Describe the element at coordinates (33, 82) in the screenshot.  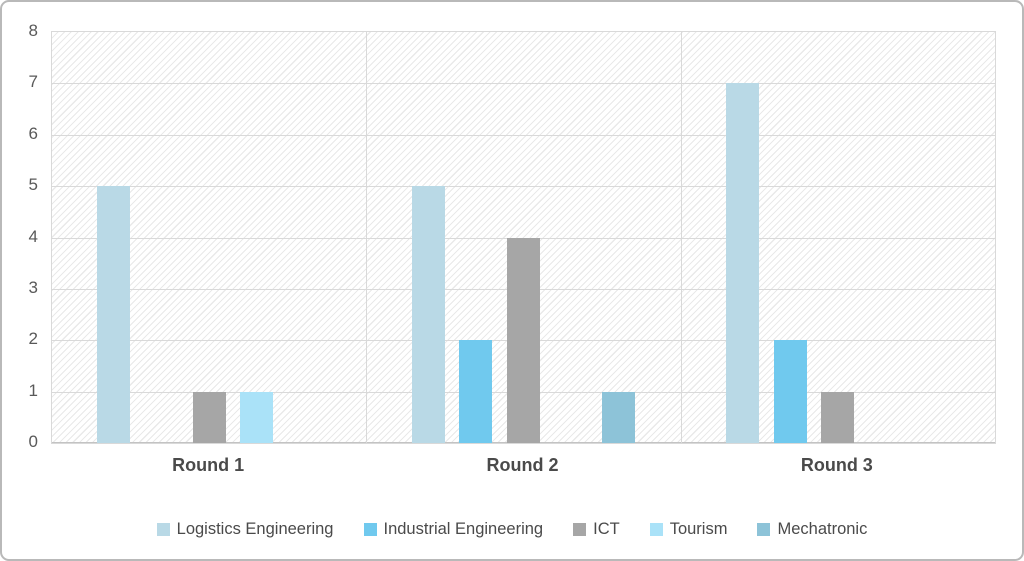
I see `y-axis-tick-label: 7` at that location.